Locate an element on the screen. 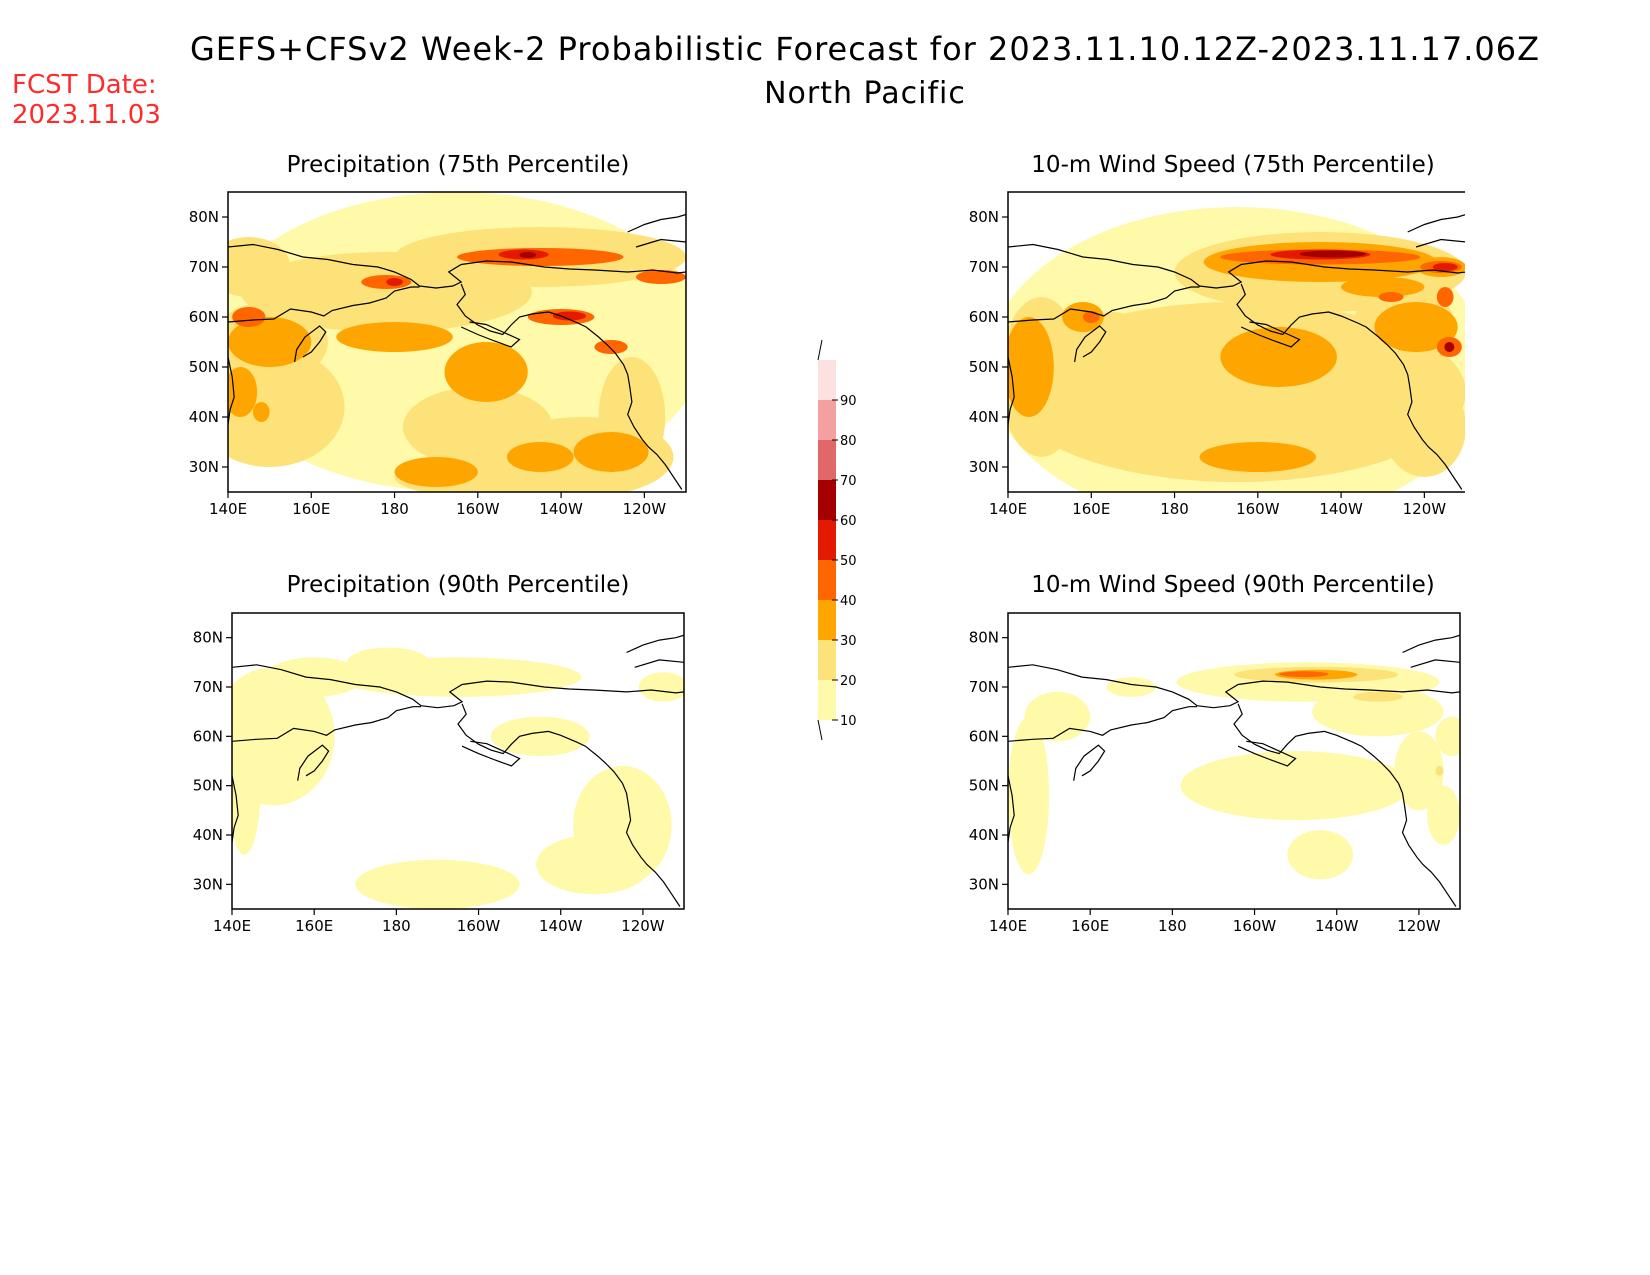  colorbar-end-marks is located at coordinates (820, 540).